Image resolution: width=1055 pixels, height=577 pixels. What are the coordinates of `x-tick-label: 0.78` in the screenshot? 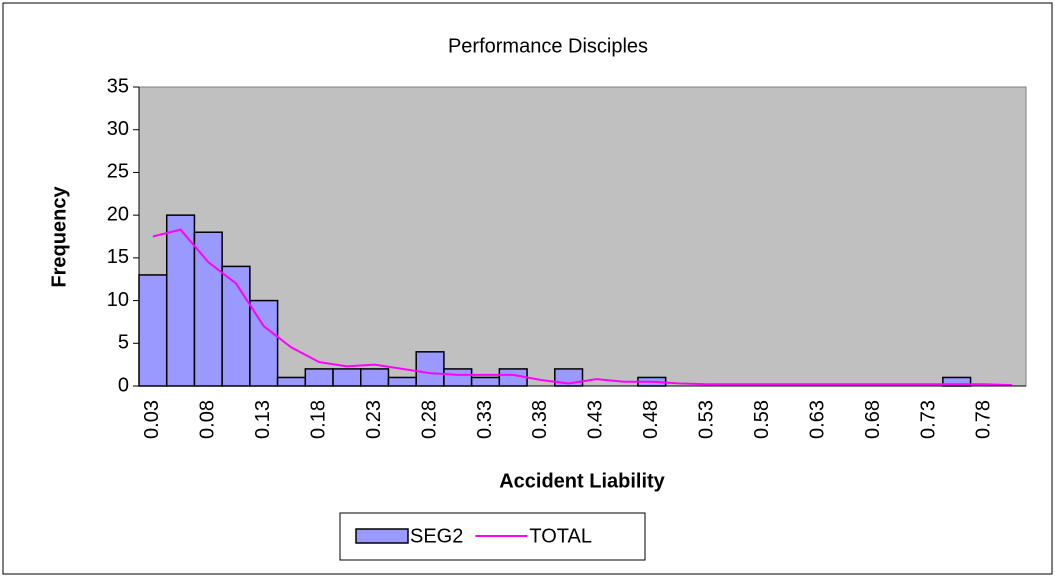 It's located at (984, 419).